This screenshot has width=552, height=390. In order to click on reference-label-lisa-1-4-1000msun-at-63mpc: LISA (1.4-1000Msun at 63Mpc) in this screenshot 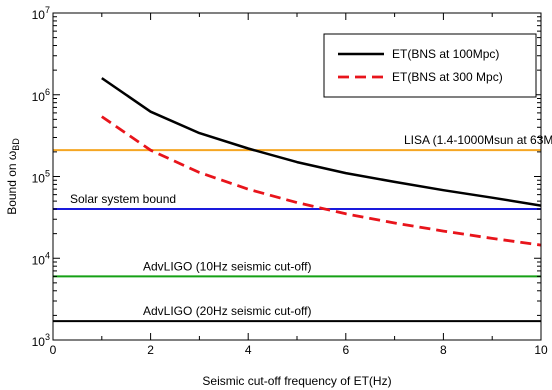, I will do `click(478, 140)`.